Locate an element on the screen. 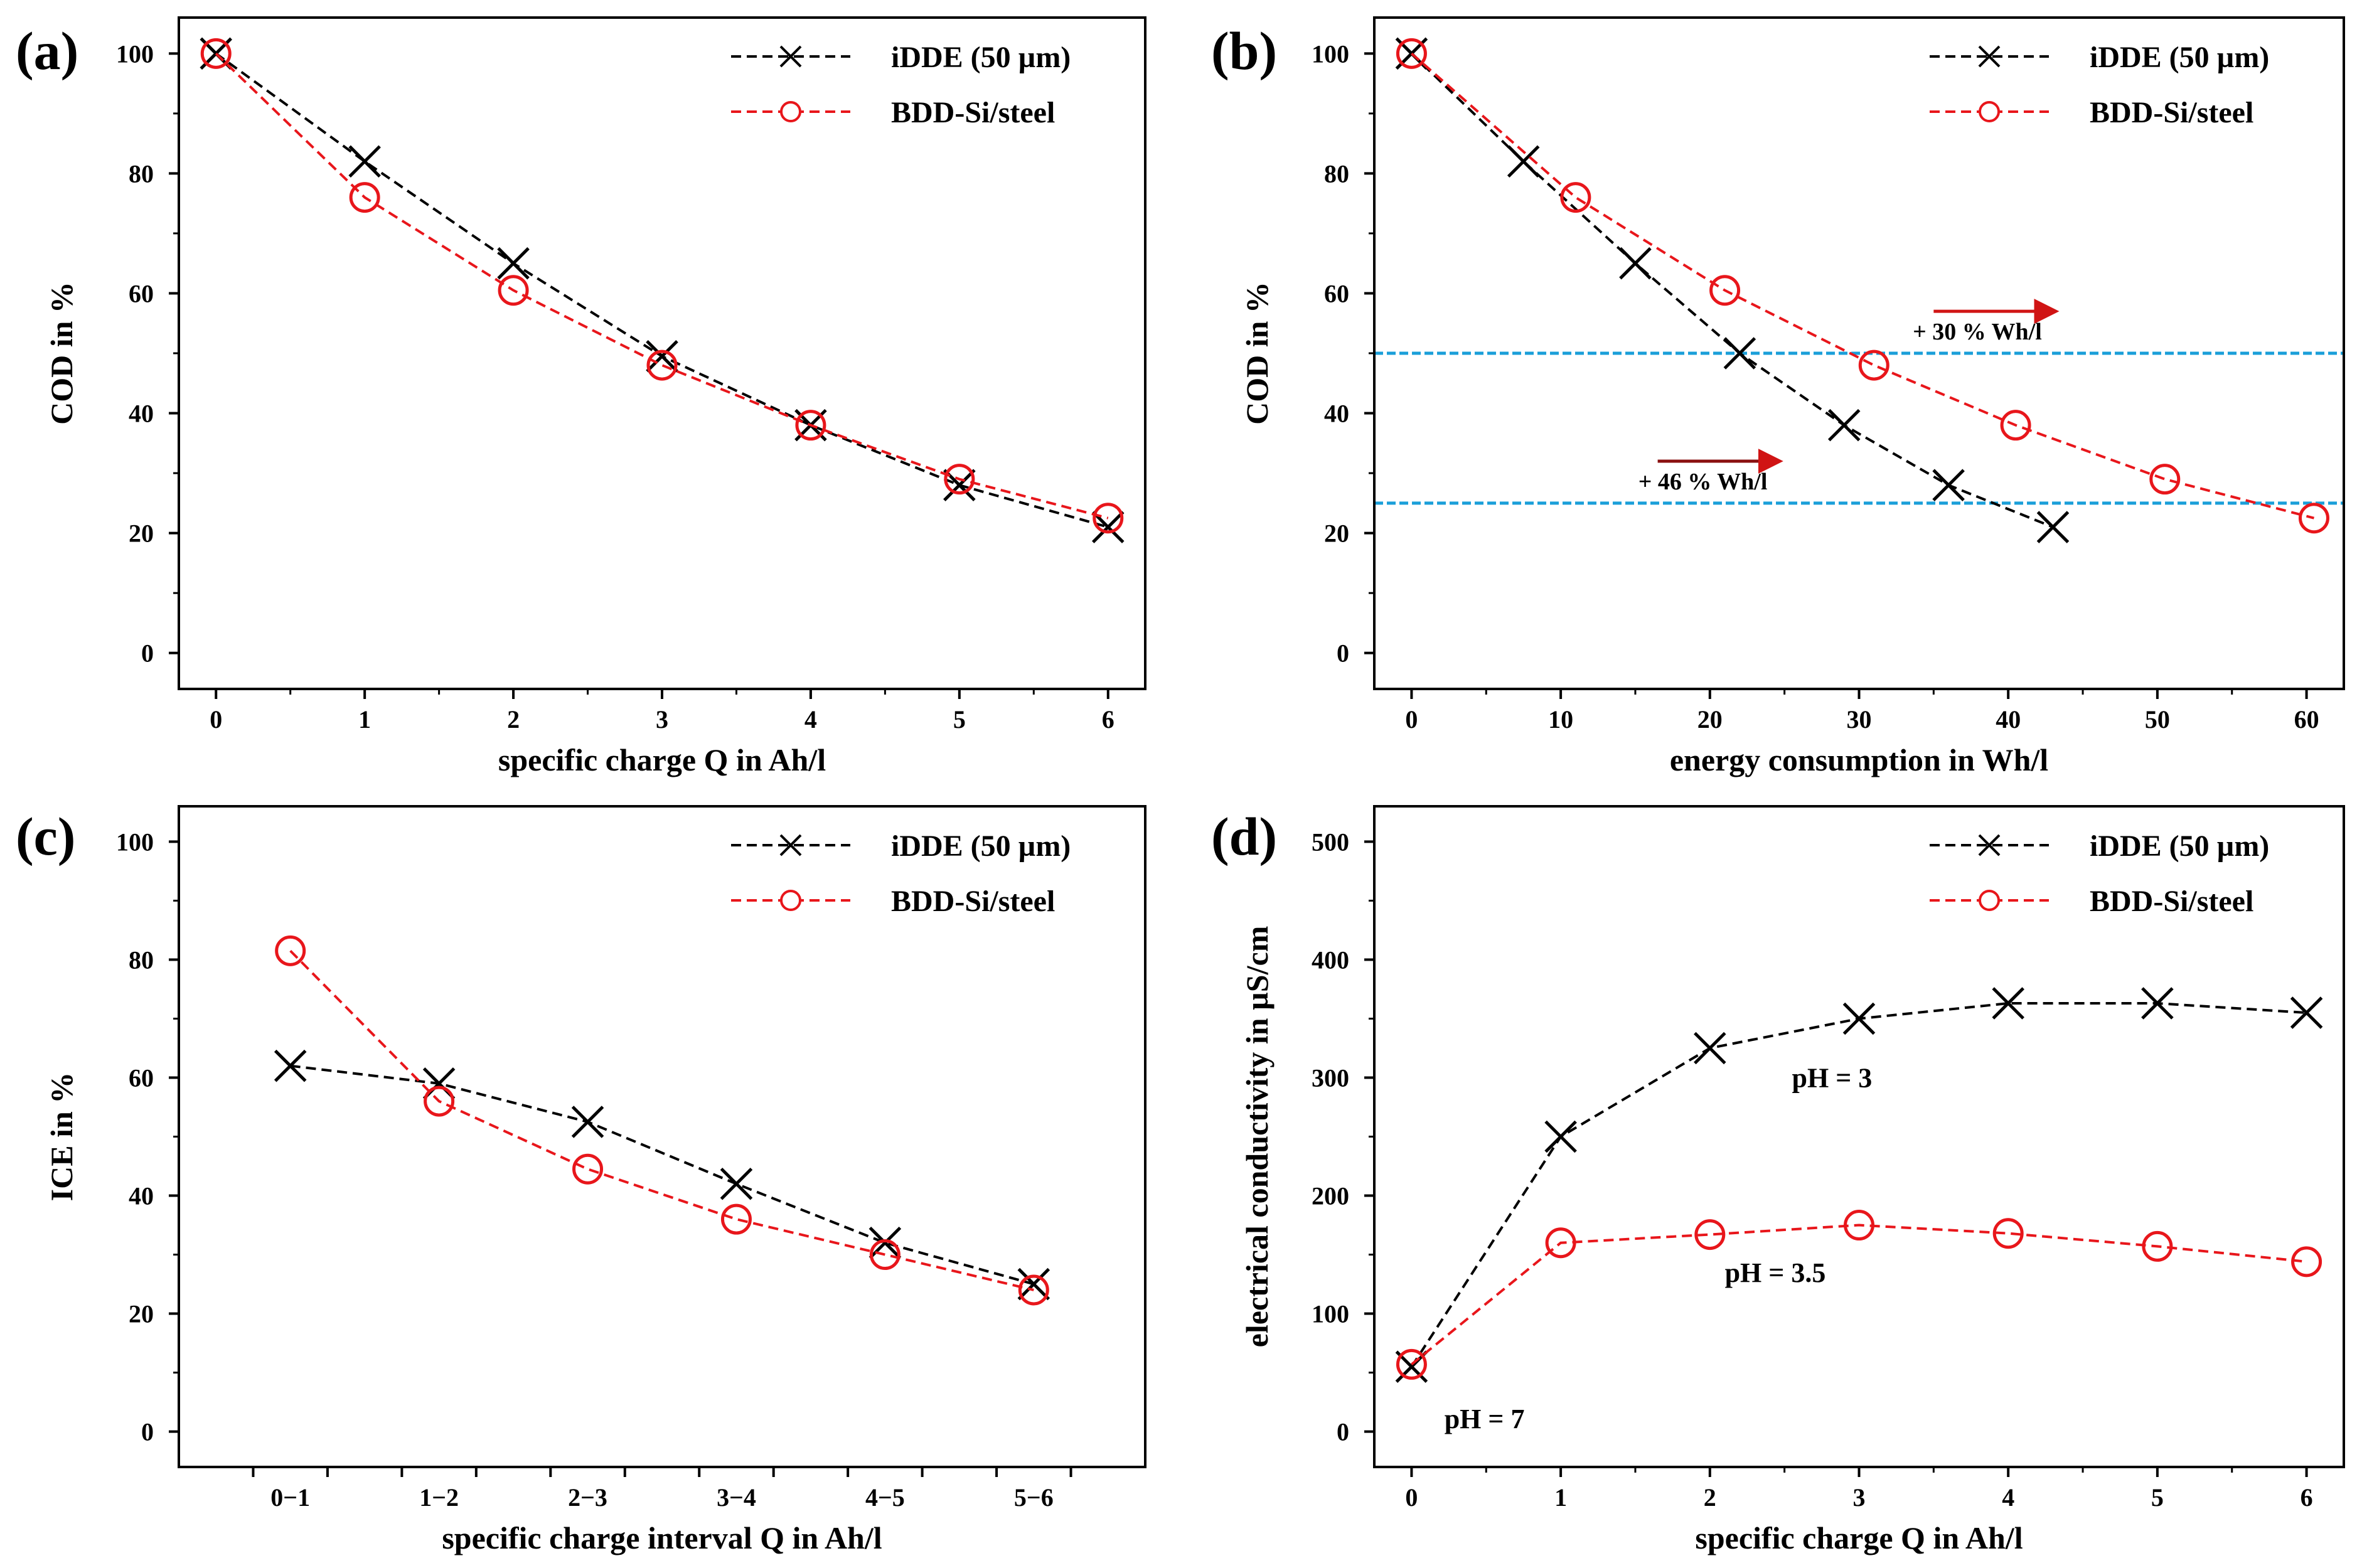 This screenshot has height=1568, width=2357. x-axis-title: specific charge interval Q in Ah/l is located at coordinates (662, 1537).